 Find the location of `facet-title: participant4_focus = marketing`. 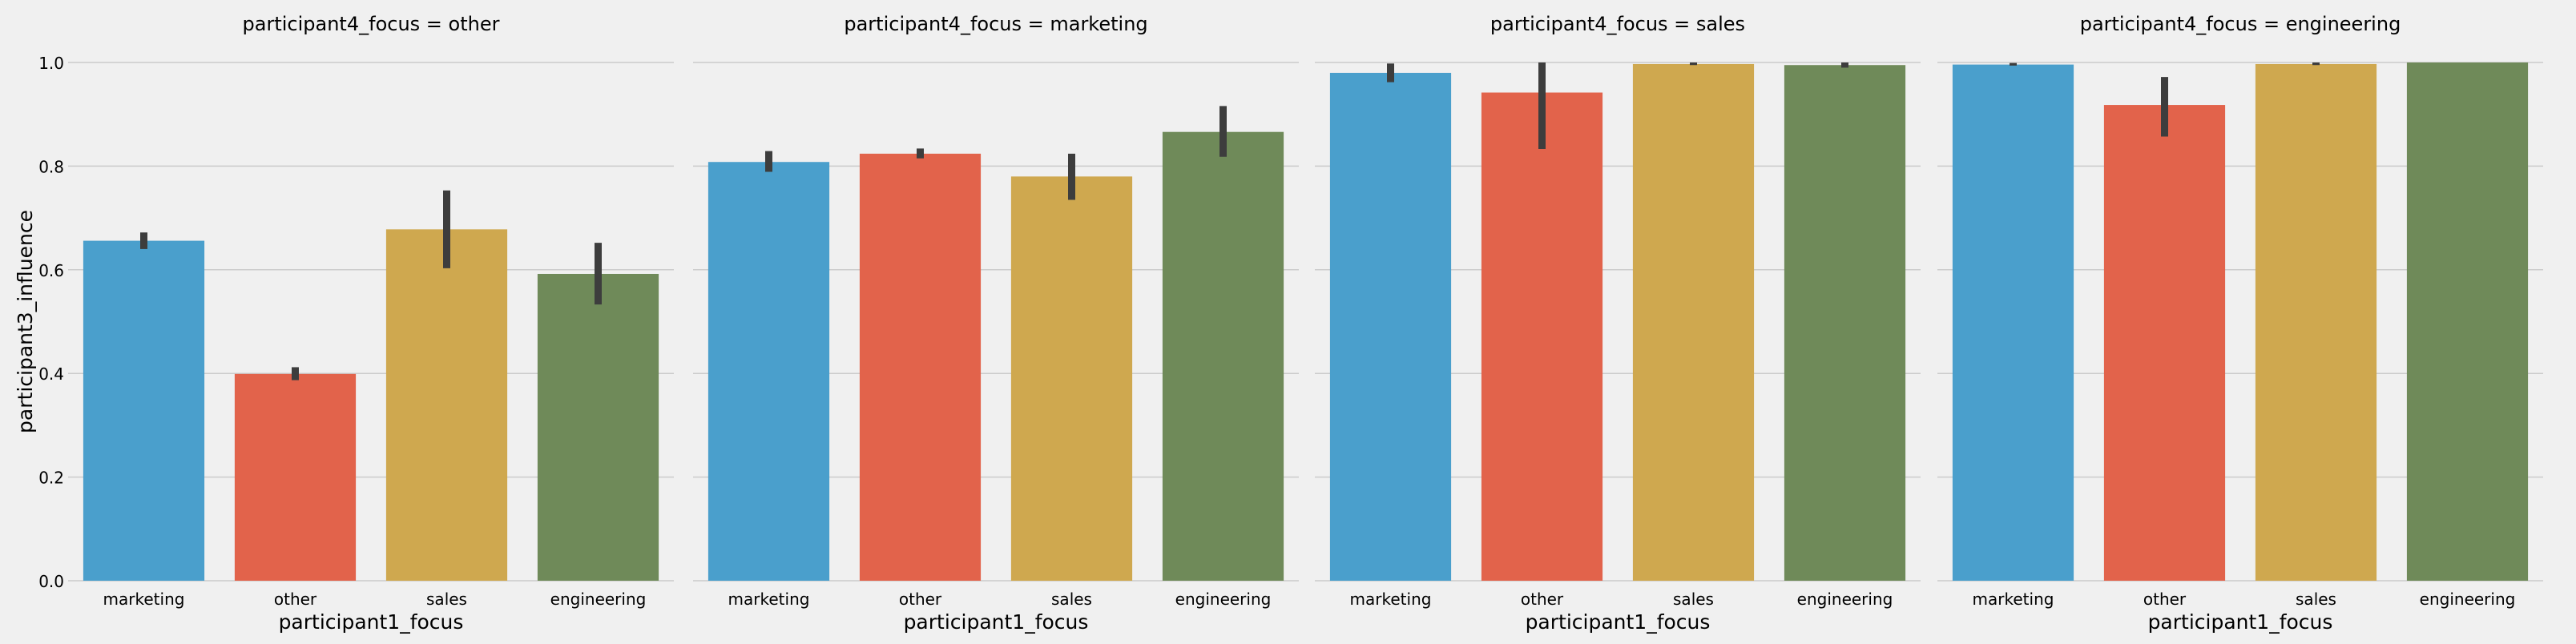

facet-title: participant4_focus = marketing is located at coordinates (995, 24).